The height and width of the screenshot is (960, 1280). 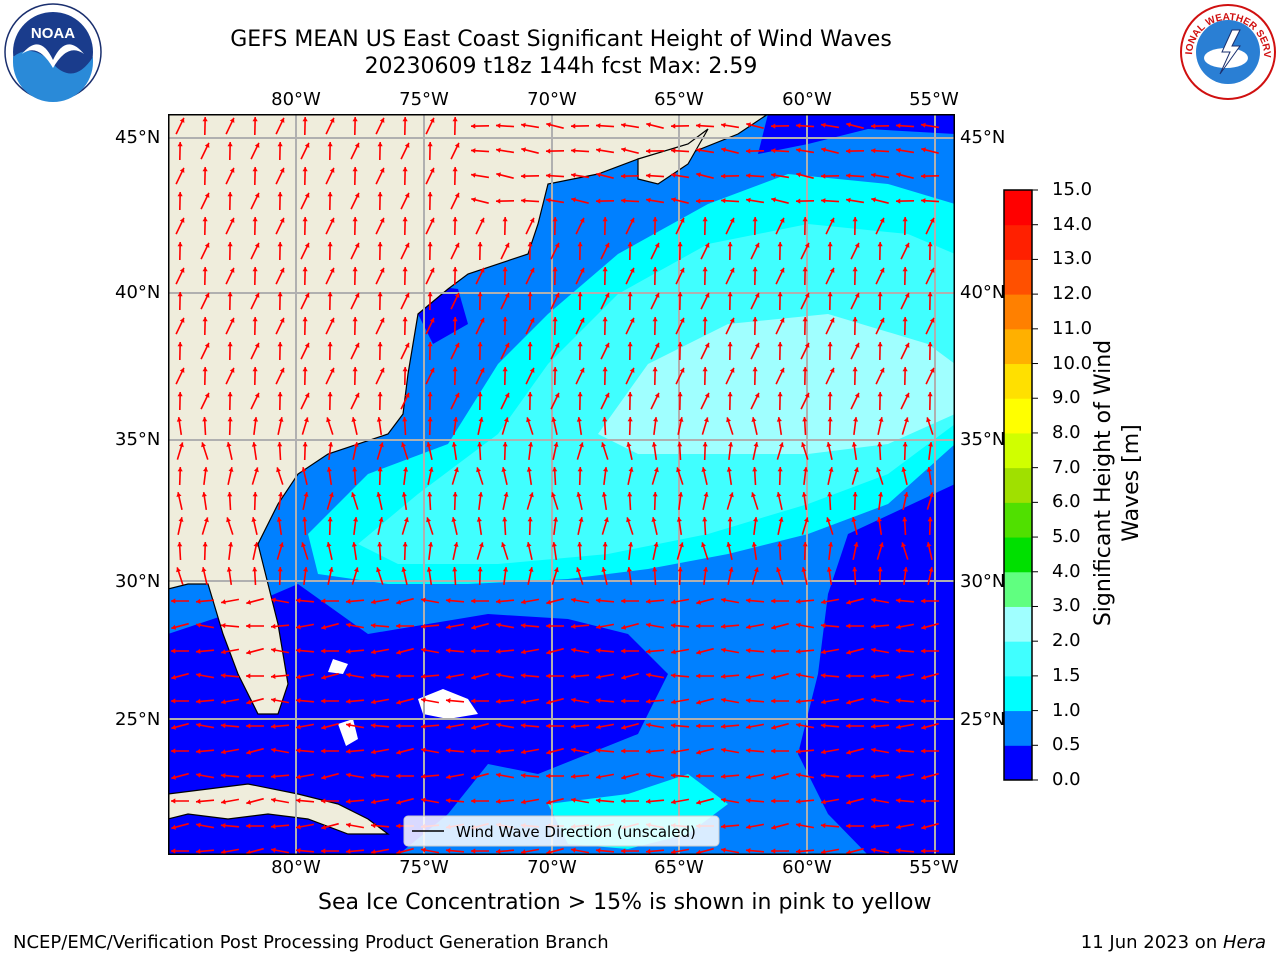 What do you see at coordinates (296, 99) in the screenshot?
I see `lon-label-top-80w: 80°W` at bounding box center [296, 99].